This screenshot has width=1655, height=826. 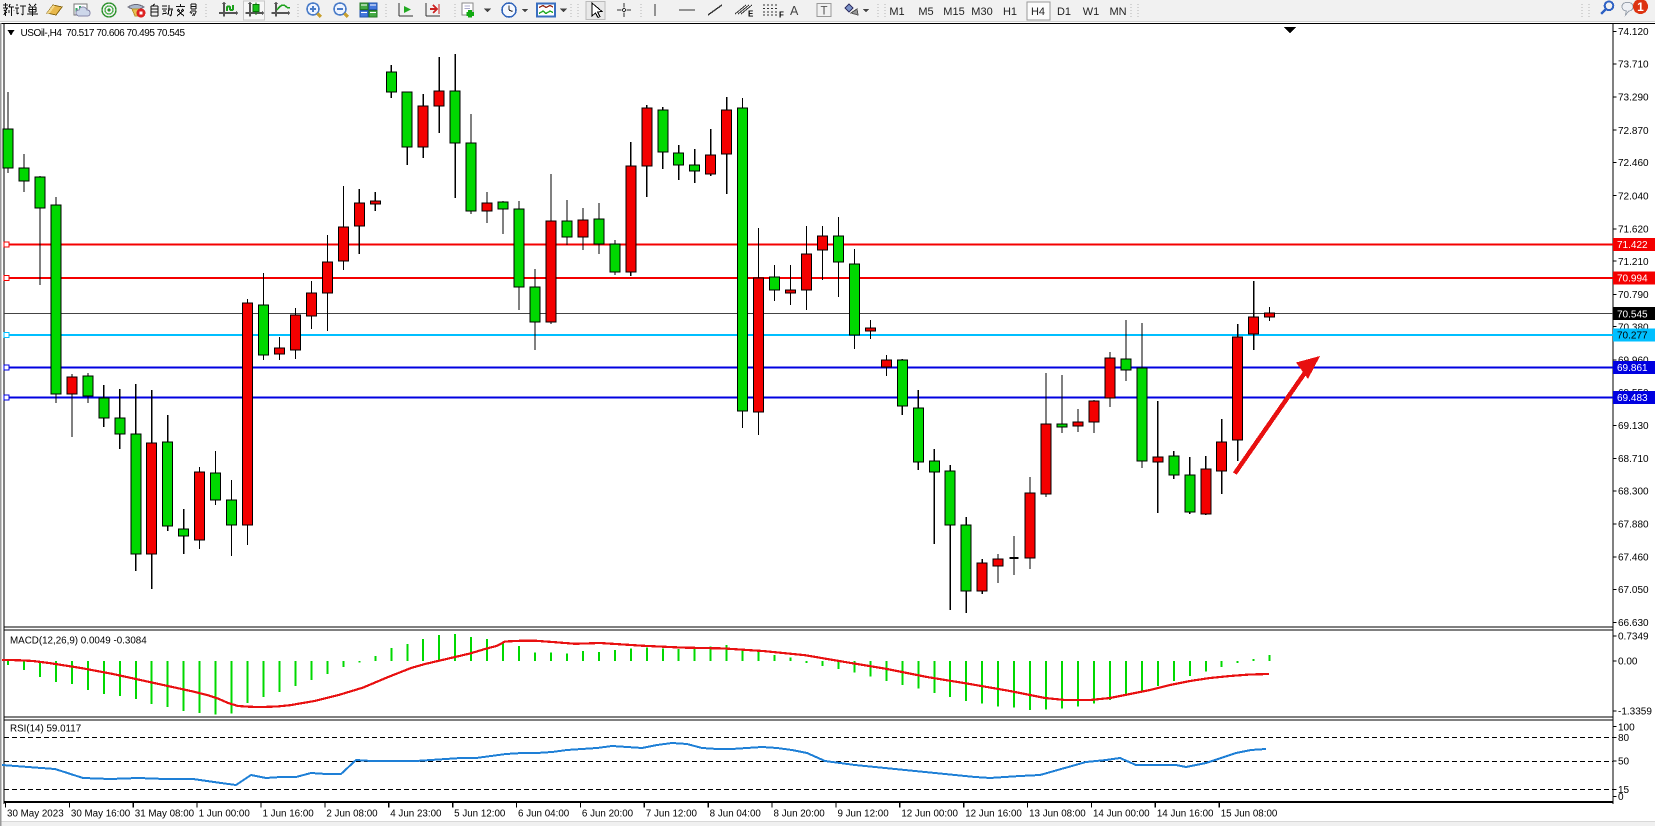 What do you see at coordinates (953, 12) in the screenshot?
I see `svg-text: M15` at bounding box center [953, 12].